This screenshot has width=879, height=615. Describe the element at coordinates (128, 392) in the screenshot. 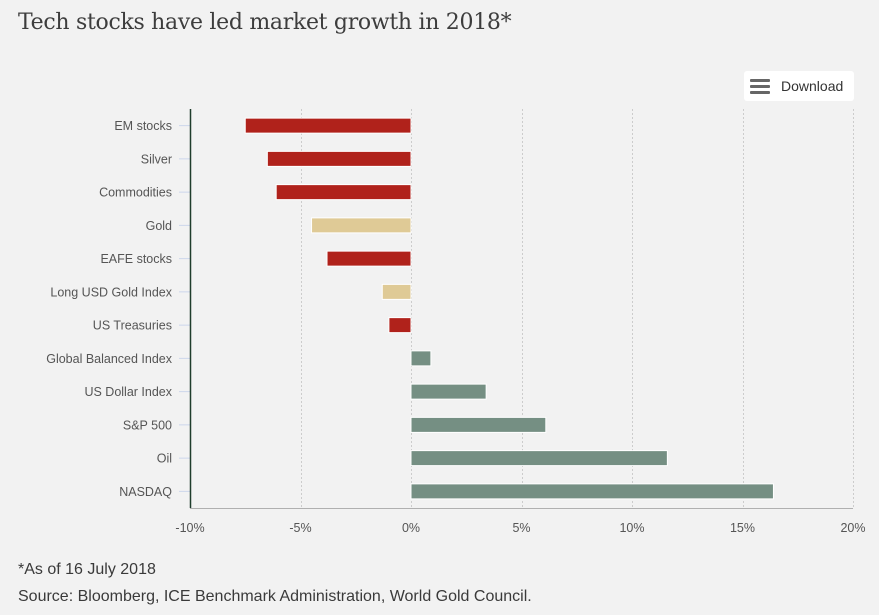

I see `category-label: US Dollar Index` at that location.